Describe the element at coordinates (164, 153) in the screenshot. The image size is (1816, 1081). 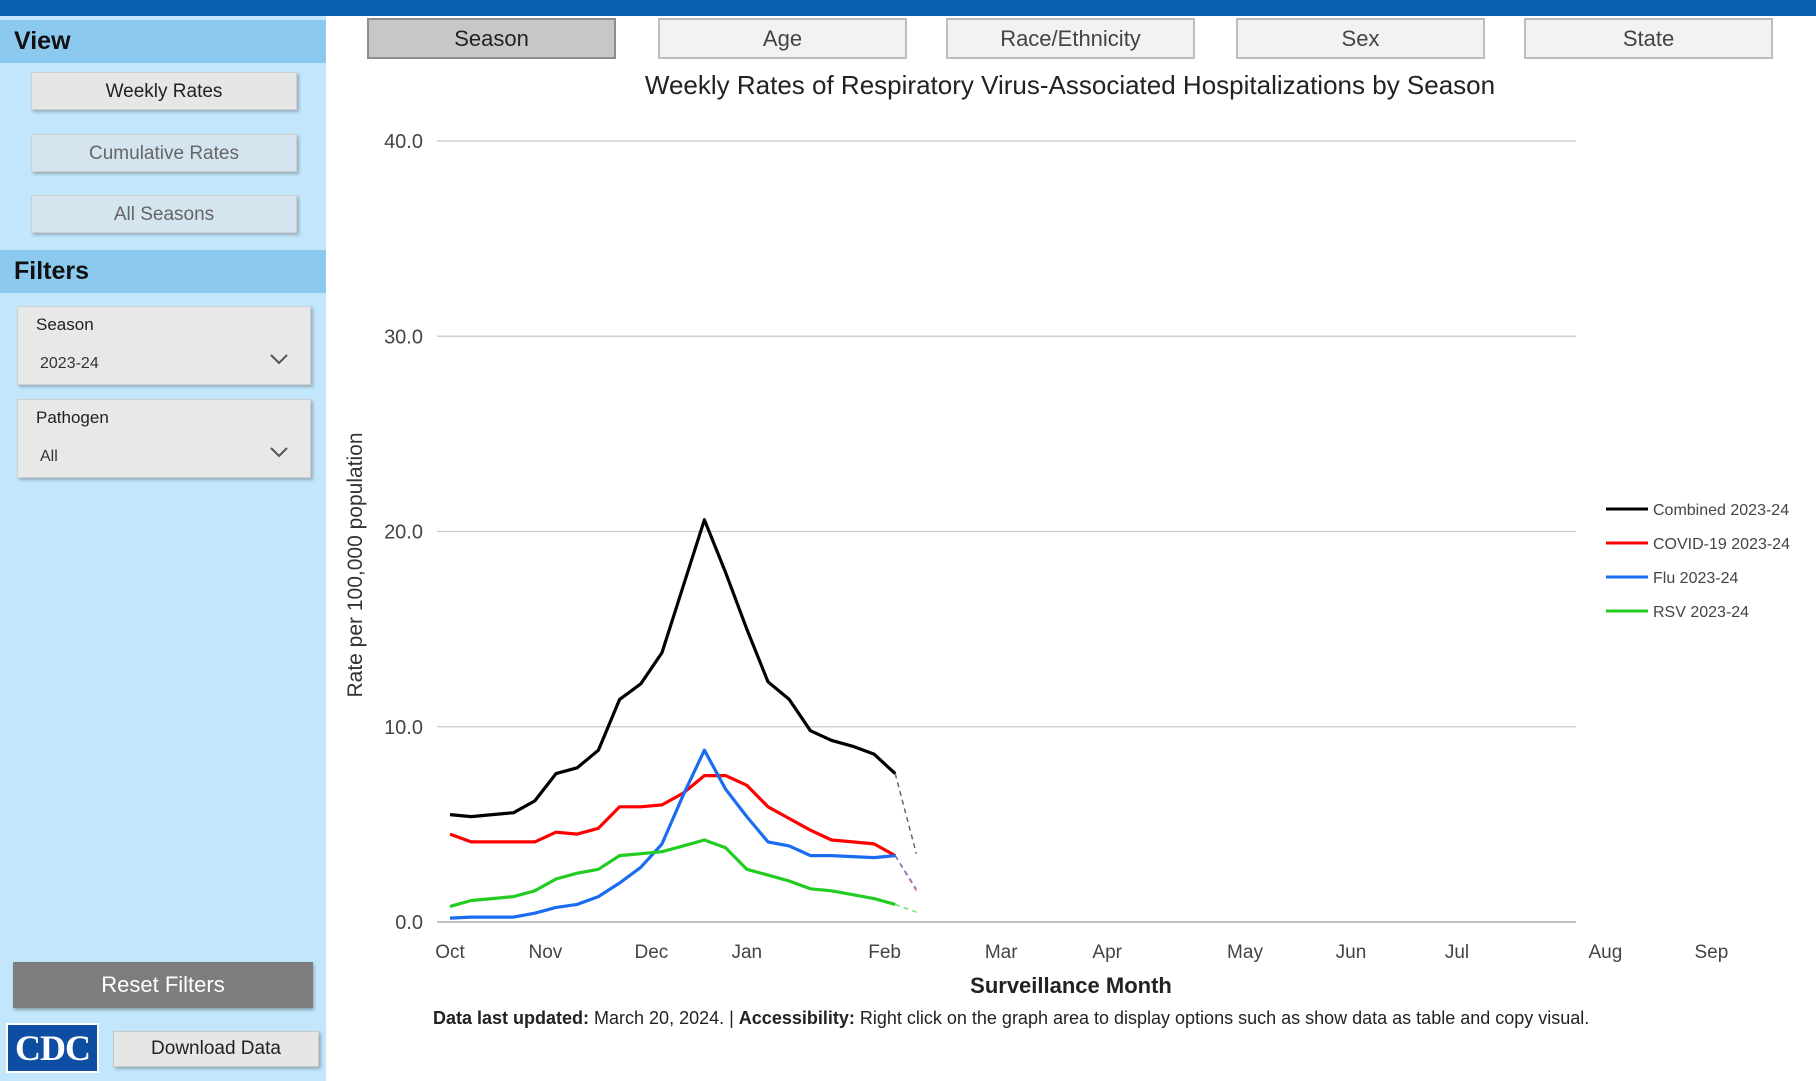
I see `cumulative-rates-button: Cumulative Rates` at that location.